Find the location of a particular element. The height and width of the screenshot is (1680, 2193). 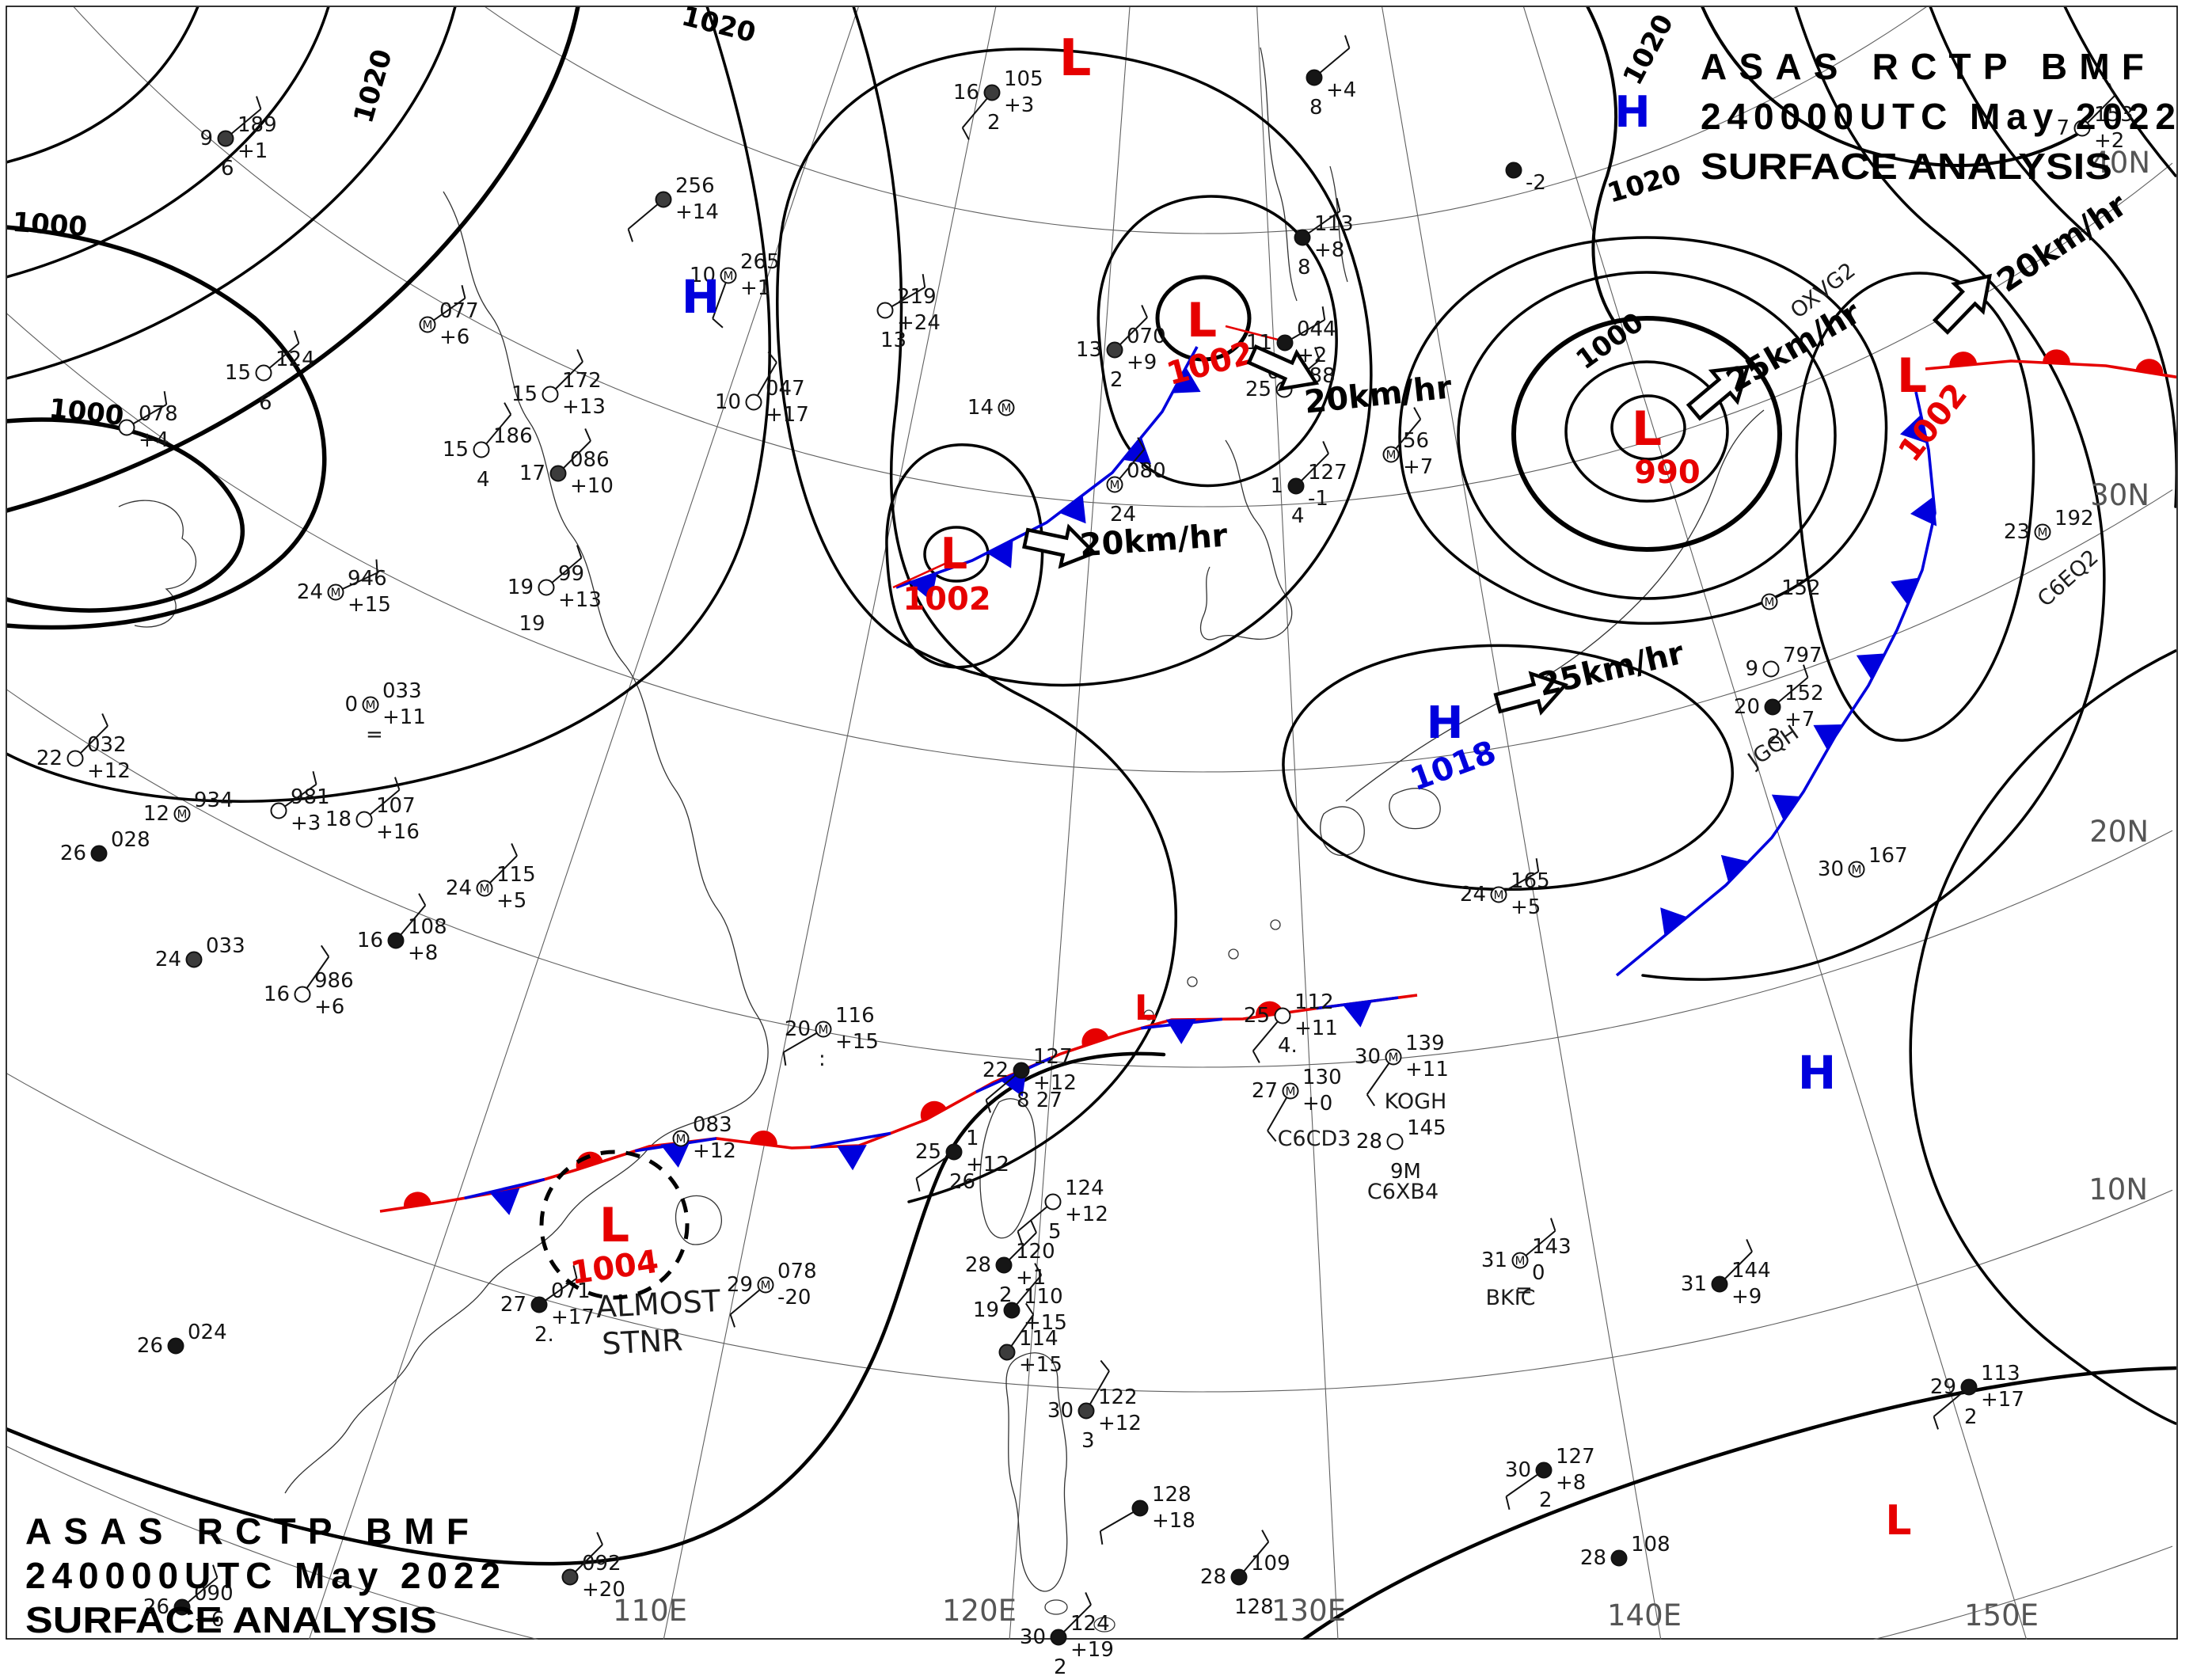

station-tendency: +16 is located at coordinates (398, 832).